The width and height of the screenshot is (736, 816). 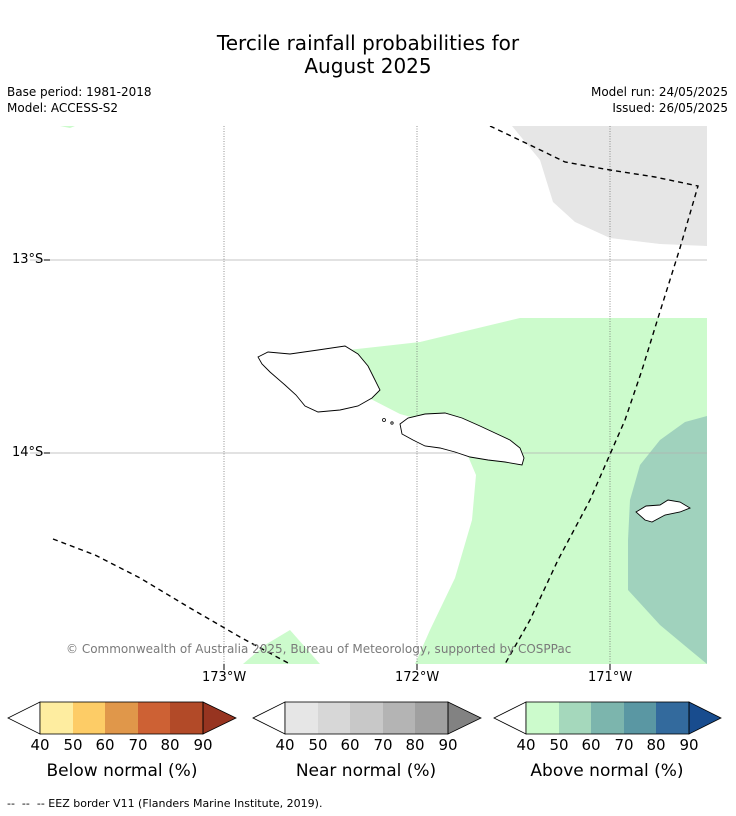 I want to click on lat-label-14s: 14°S, so click(x=28, y=452).